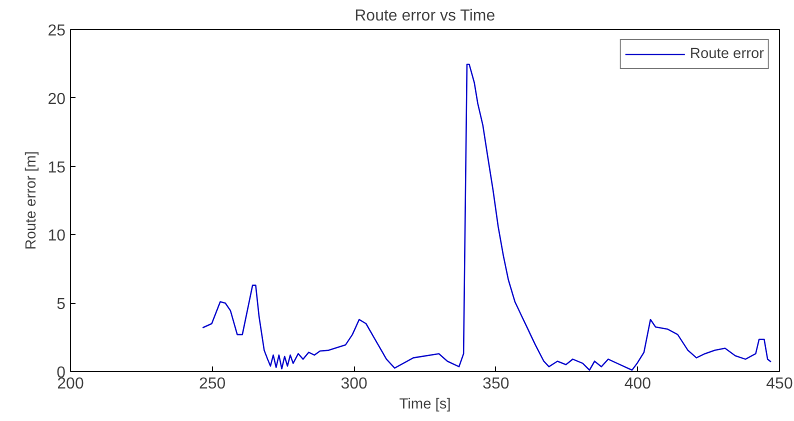 The width and height of the screenshot is (794, 421). I want to click on x-axis-title: Time [s], so click(425, 404).